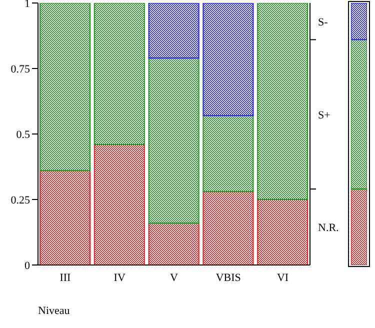 This screenshot has height=328, width=375. Describe the element at coordinates (54, 311) in the screenshot. I see `x-axis-title: Niveau` at that location.